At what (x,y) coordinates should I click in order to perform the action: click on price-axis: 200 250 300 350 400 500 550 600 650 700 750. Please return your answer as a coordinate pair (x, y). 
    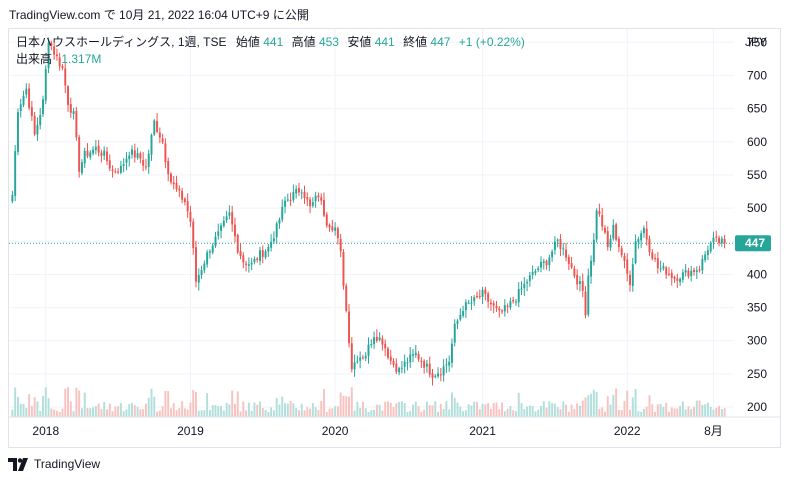
    Looking at the image, I should click on (757, 224).